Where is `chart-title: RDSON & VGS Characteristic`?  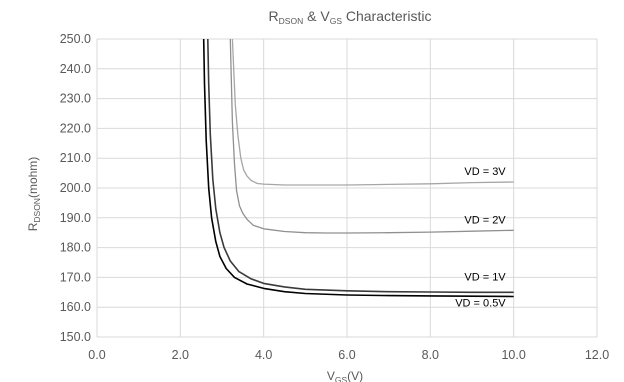
chart-title: RDSON & VGS Characteristic is located at coordinates (350, 17).